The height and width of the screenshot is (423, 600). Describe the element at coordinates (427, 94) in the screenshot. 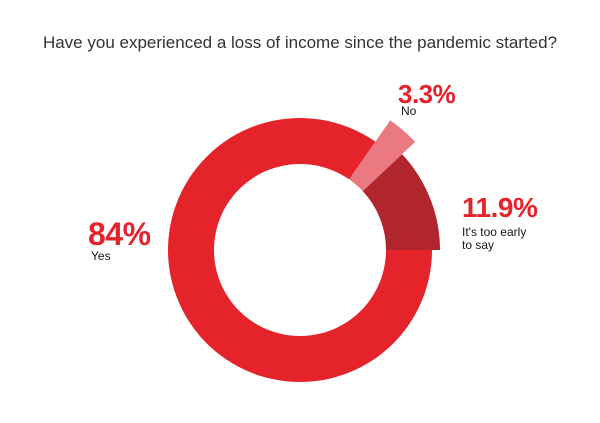

I see `value-label-no: 3.3%` at that location.